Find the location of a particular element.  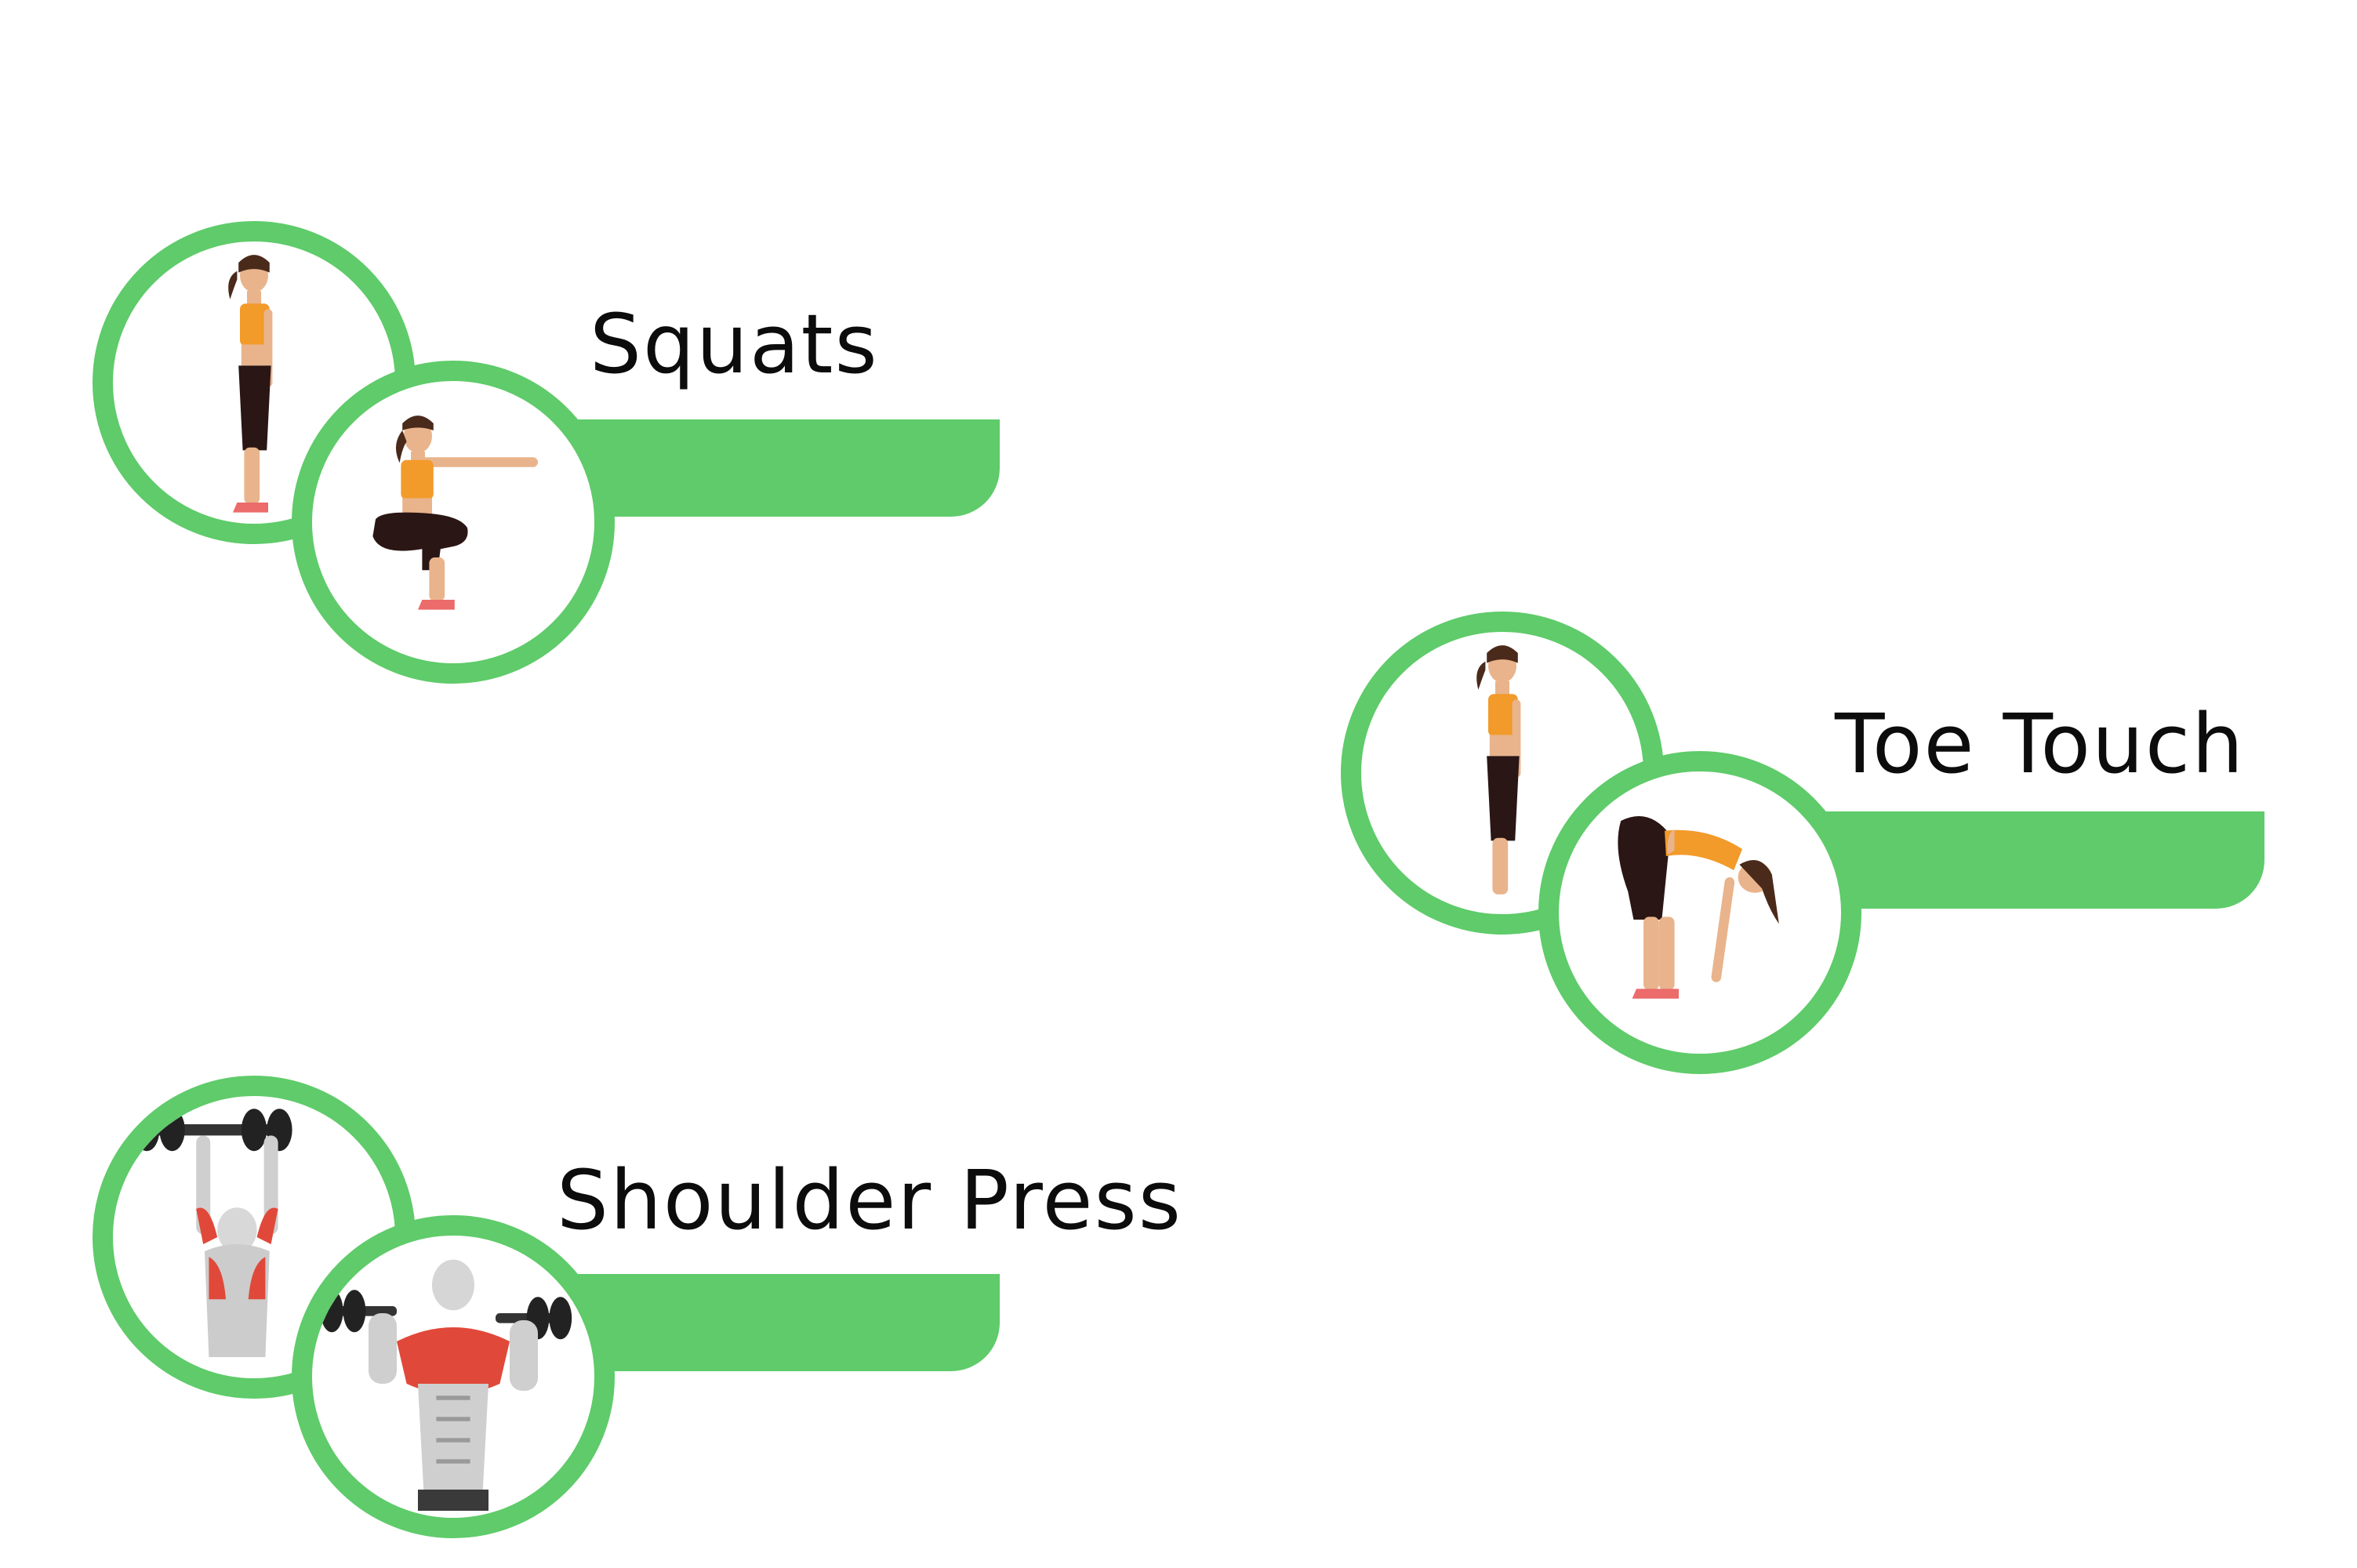

squatting-woman-illustration is located at coordinates (455, 513).